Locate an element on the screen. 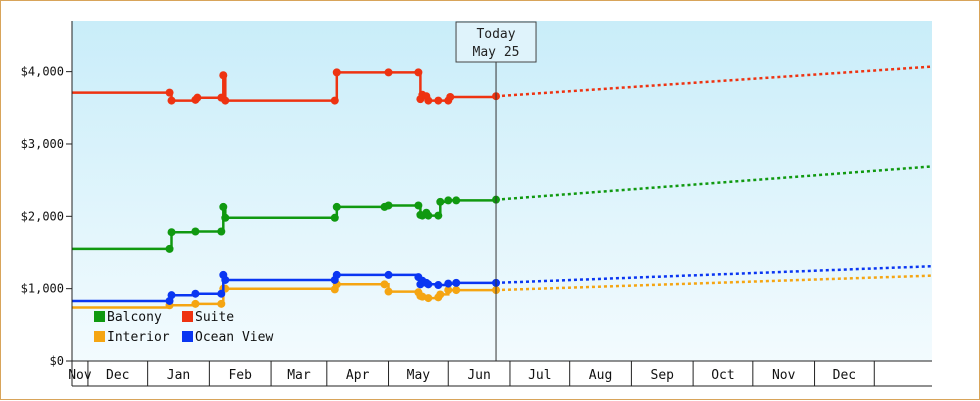 The image size is (980, 401). legend-label-interior: Interior is located at coordinates (138, 337).